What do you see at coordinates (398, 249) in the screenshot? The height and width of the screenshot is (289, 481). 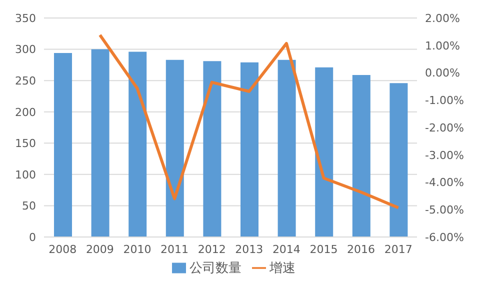 I see `x-tick-label: 2017` at bounding box center [398, 249].